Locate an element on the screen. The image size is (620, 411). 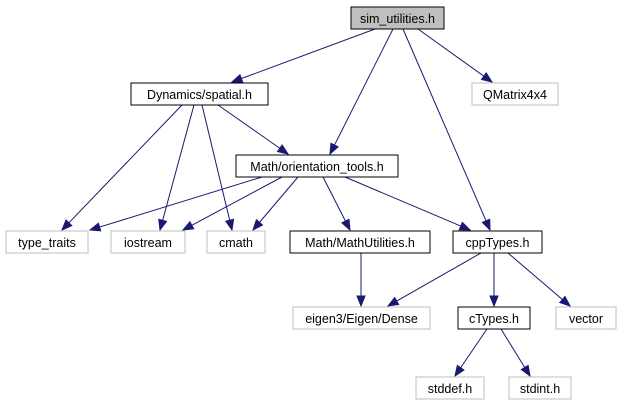
edge-orientation-to-cpptypes is located at coordinates (408, 203).